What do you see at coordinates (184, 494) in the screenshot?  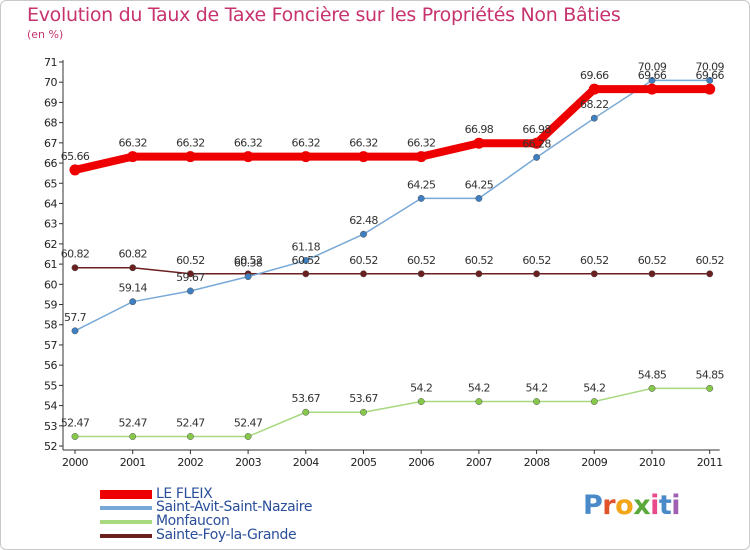 I see `legend-label: LE FLEIX` at bounding box center [184, 494].